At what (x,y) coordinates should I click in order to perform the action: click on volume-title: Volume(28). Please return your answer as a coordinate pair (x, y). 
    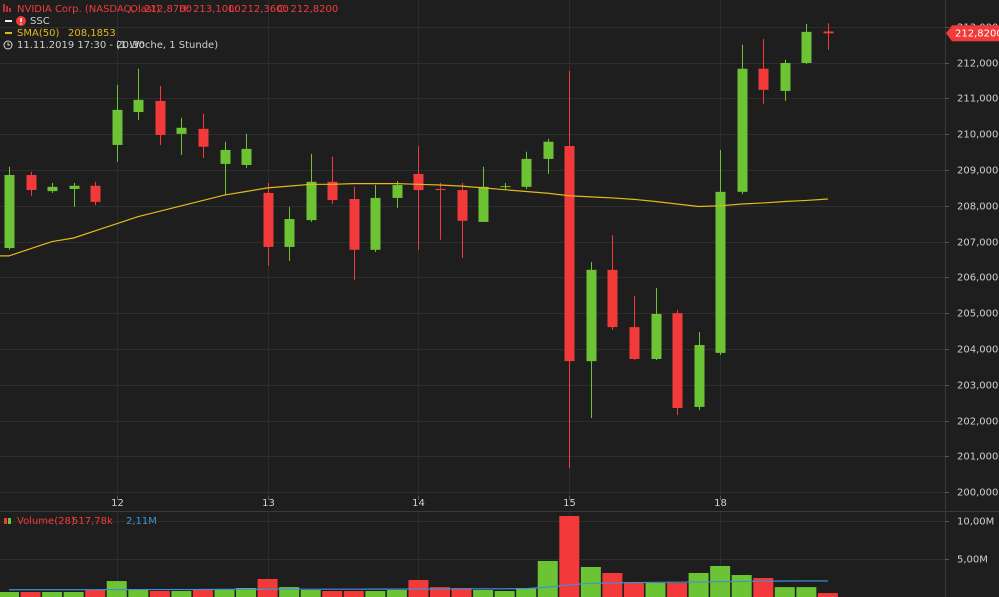
    Looking at the image, I should click on (46, 521).